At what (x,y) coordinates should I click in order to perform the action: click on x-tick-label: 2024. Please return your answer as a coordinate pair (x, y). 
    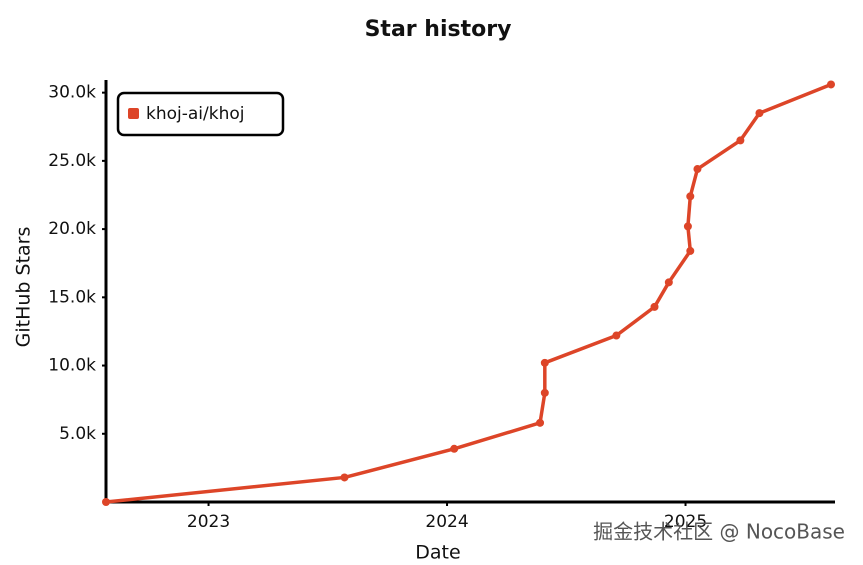
    Looking at the image, I should click on (446, 522).